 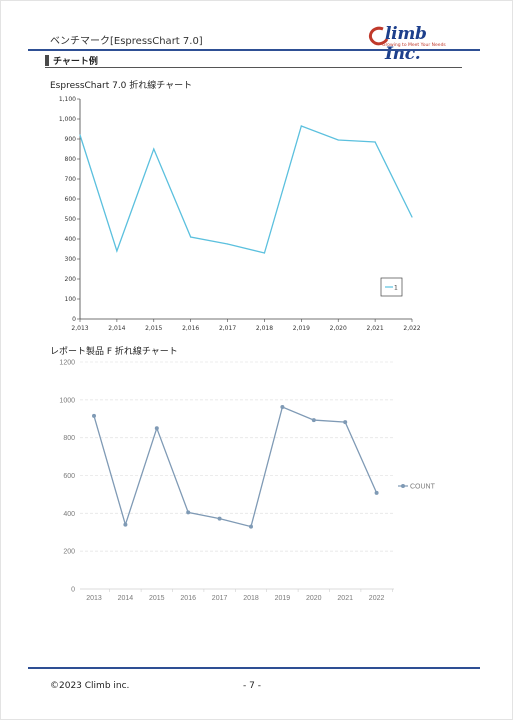 What do you see at coordinates (75, 62) in the screenshot?
I see `section-title: チャート例` at bounding box center [75, 62].